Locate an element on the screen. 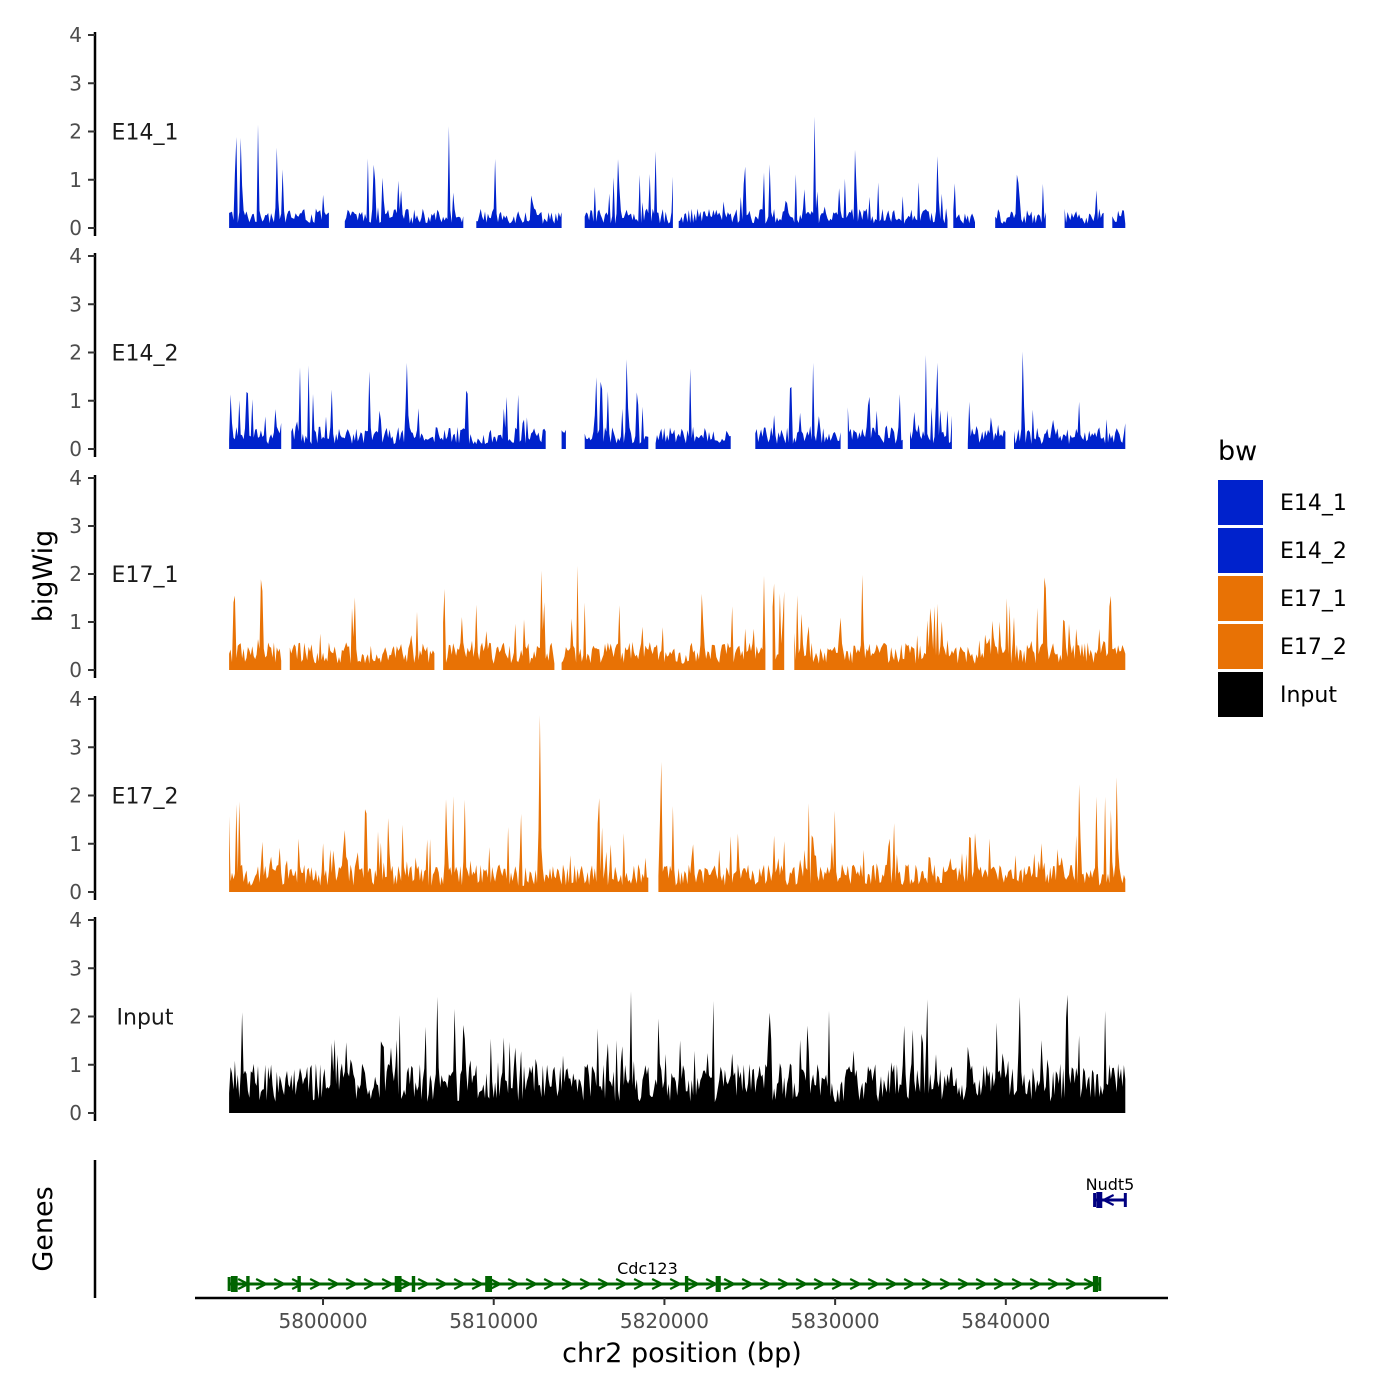 This screenshot has width=1400, height=1400. track-label-E17_1: E17_1 is located at coordinates (145, 575).